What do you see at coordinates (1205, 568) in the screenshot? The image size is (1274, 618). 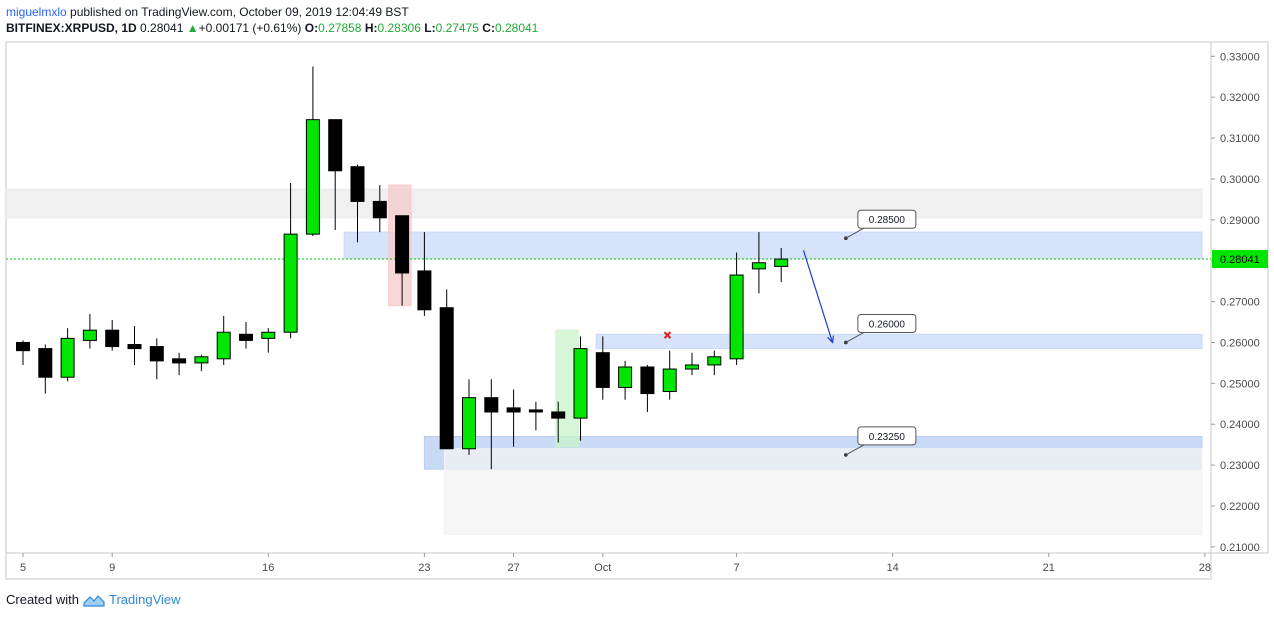 I see `x-tick-label: 28` at bounding box center [1205, 568].